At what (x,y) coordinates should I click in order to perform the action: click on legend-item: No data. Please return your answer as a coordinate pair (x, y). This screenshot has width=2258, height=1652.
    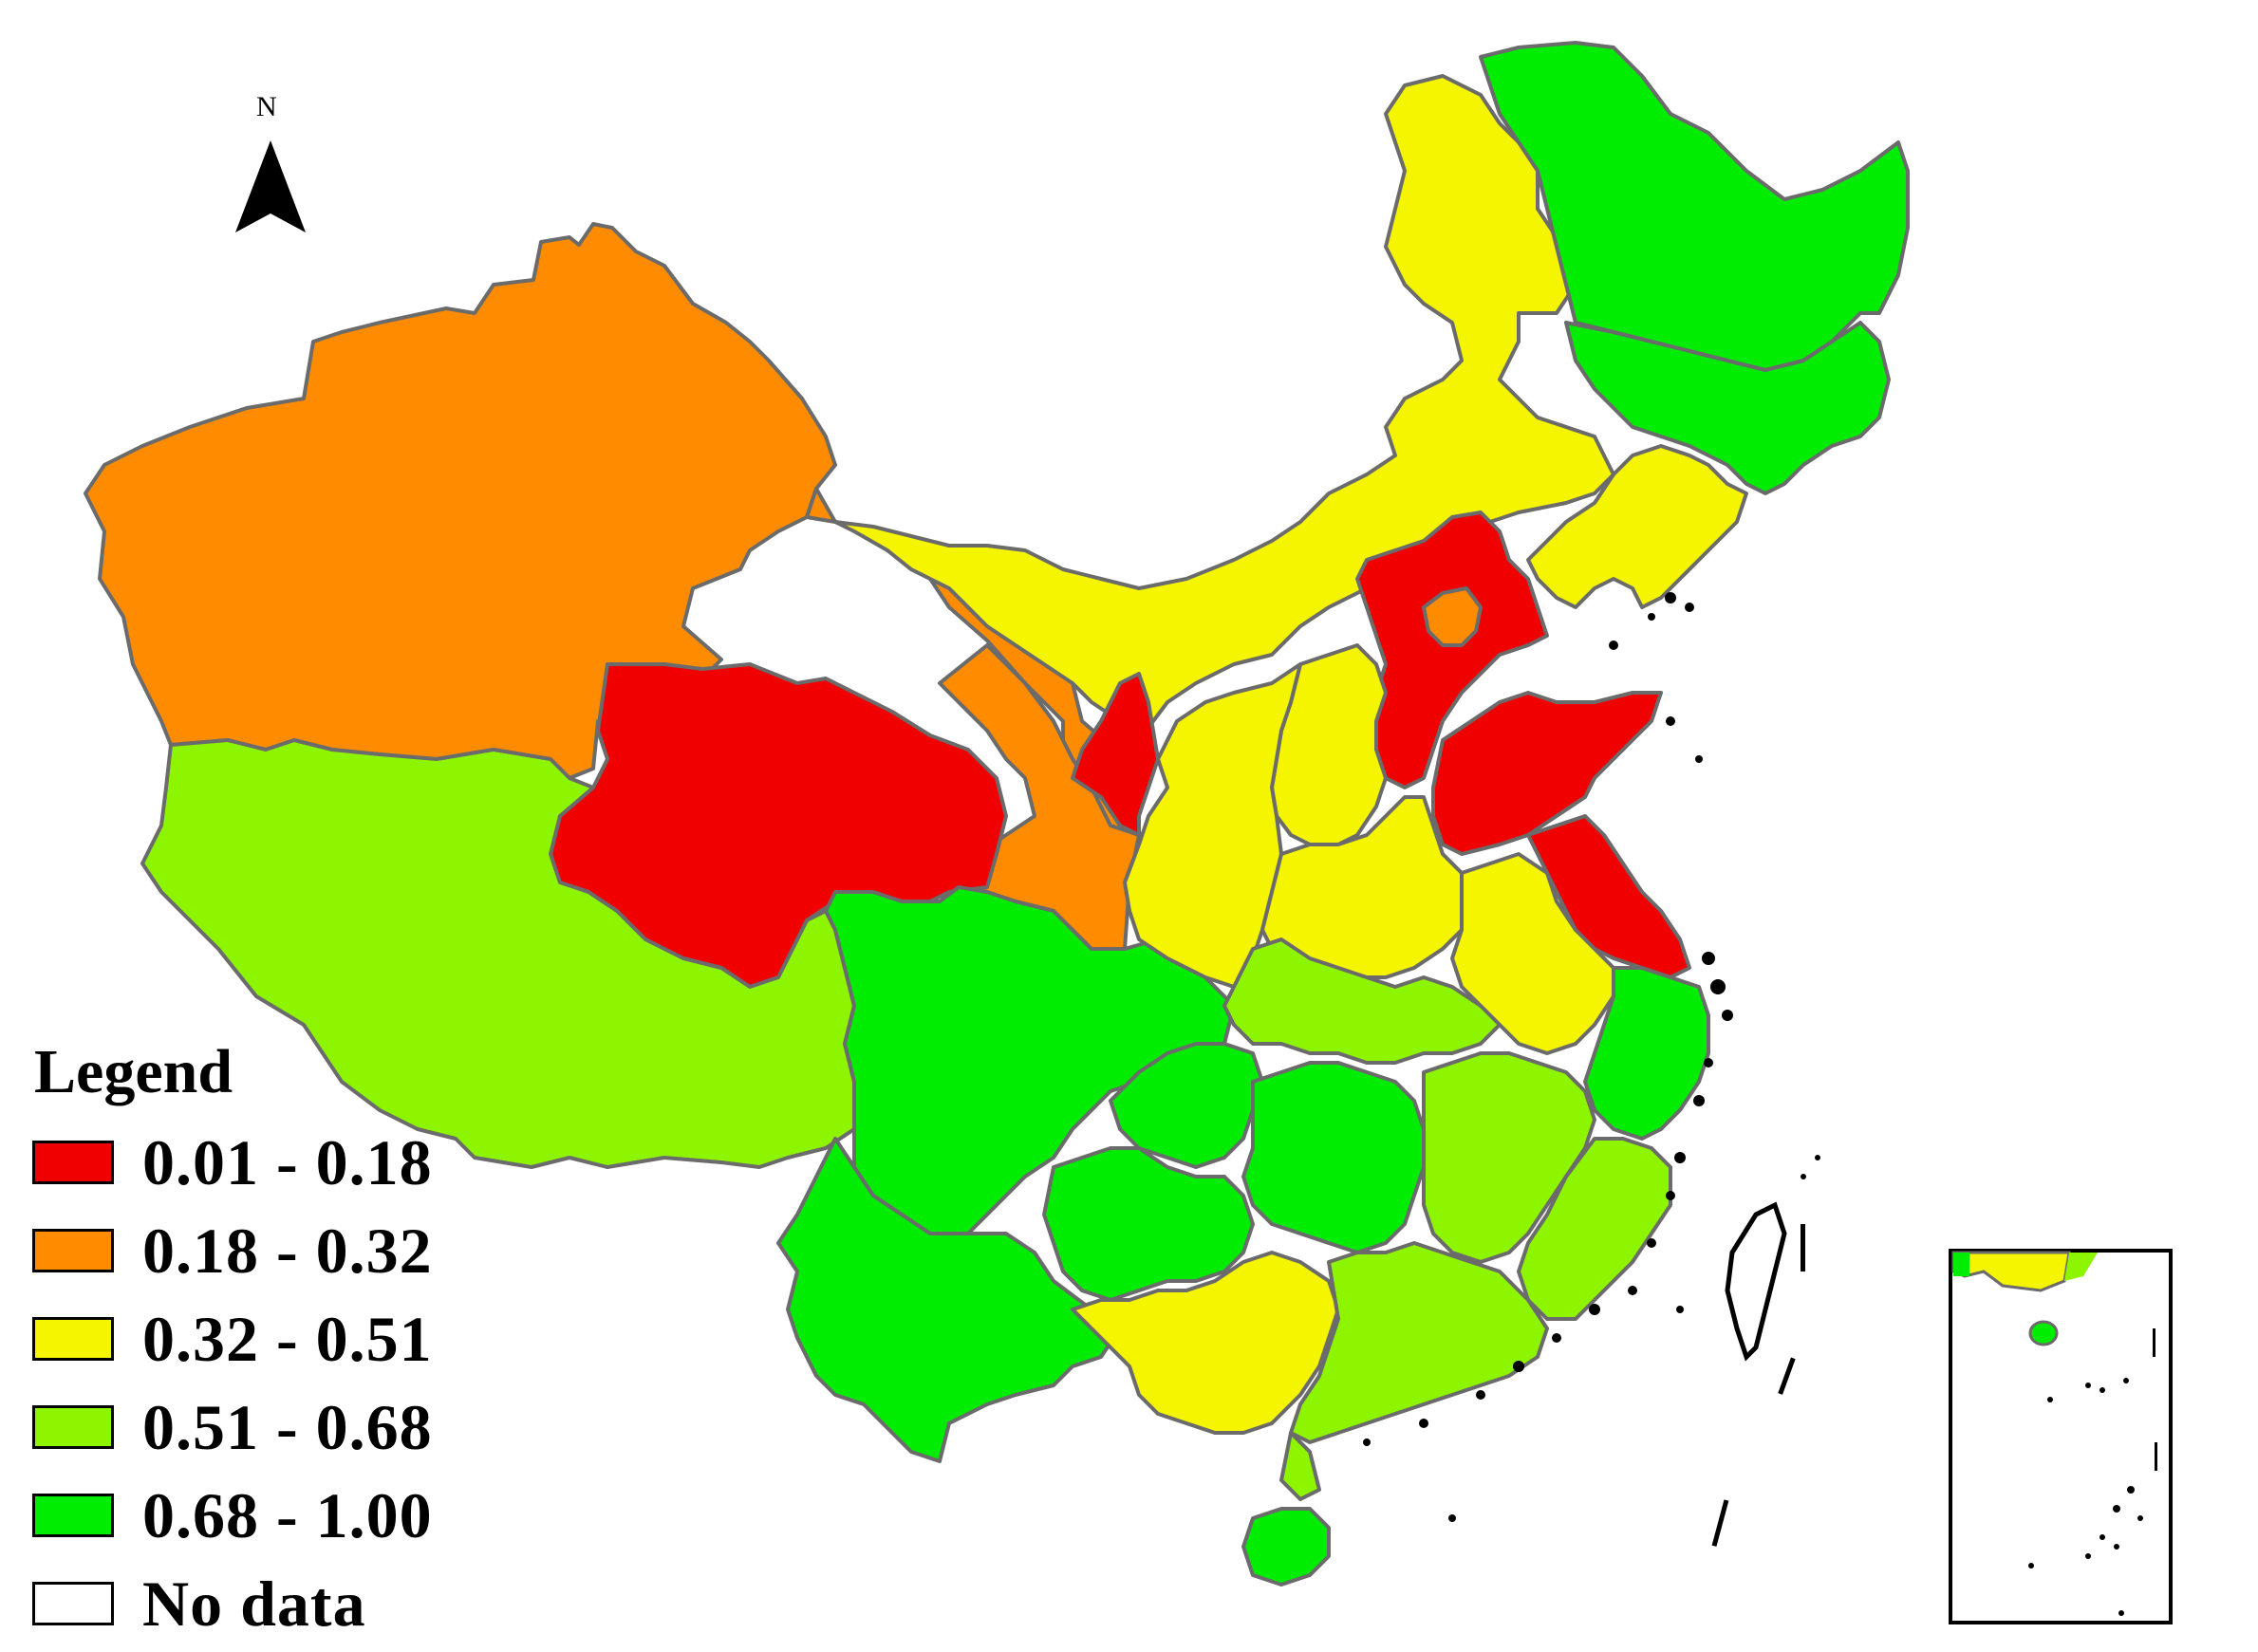
    Looking at the image, I should click on (199, 1604).